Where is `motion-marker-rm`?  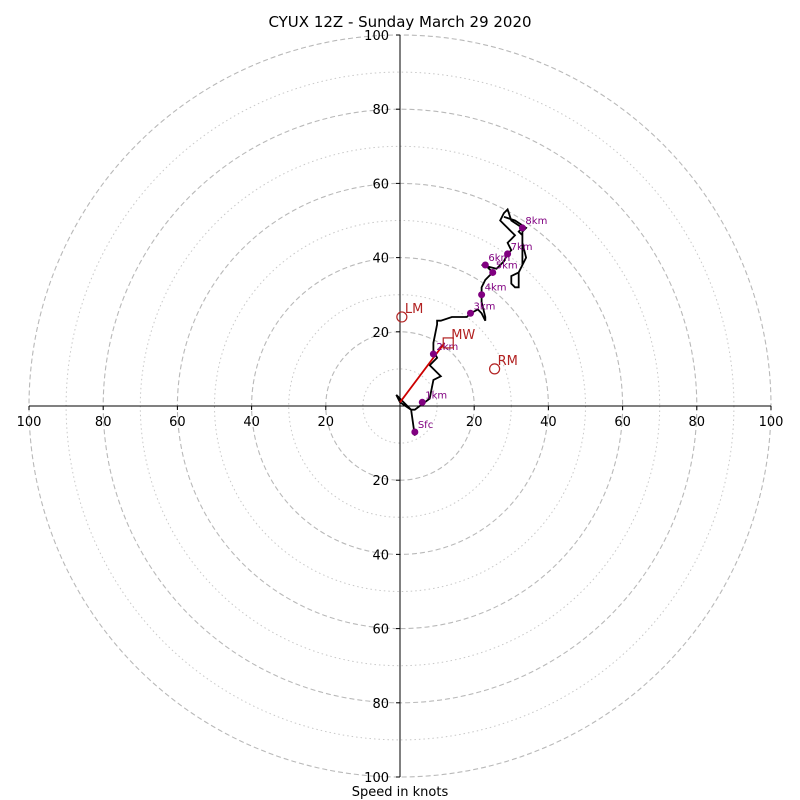 motion-marker-rm is located at coordinates (495, 369).